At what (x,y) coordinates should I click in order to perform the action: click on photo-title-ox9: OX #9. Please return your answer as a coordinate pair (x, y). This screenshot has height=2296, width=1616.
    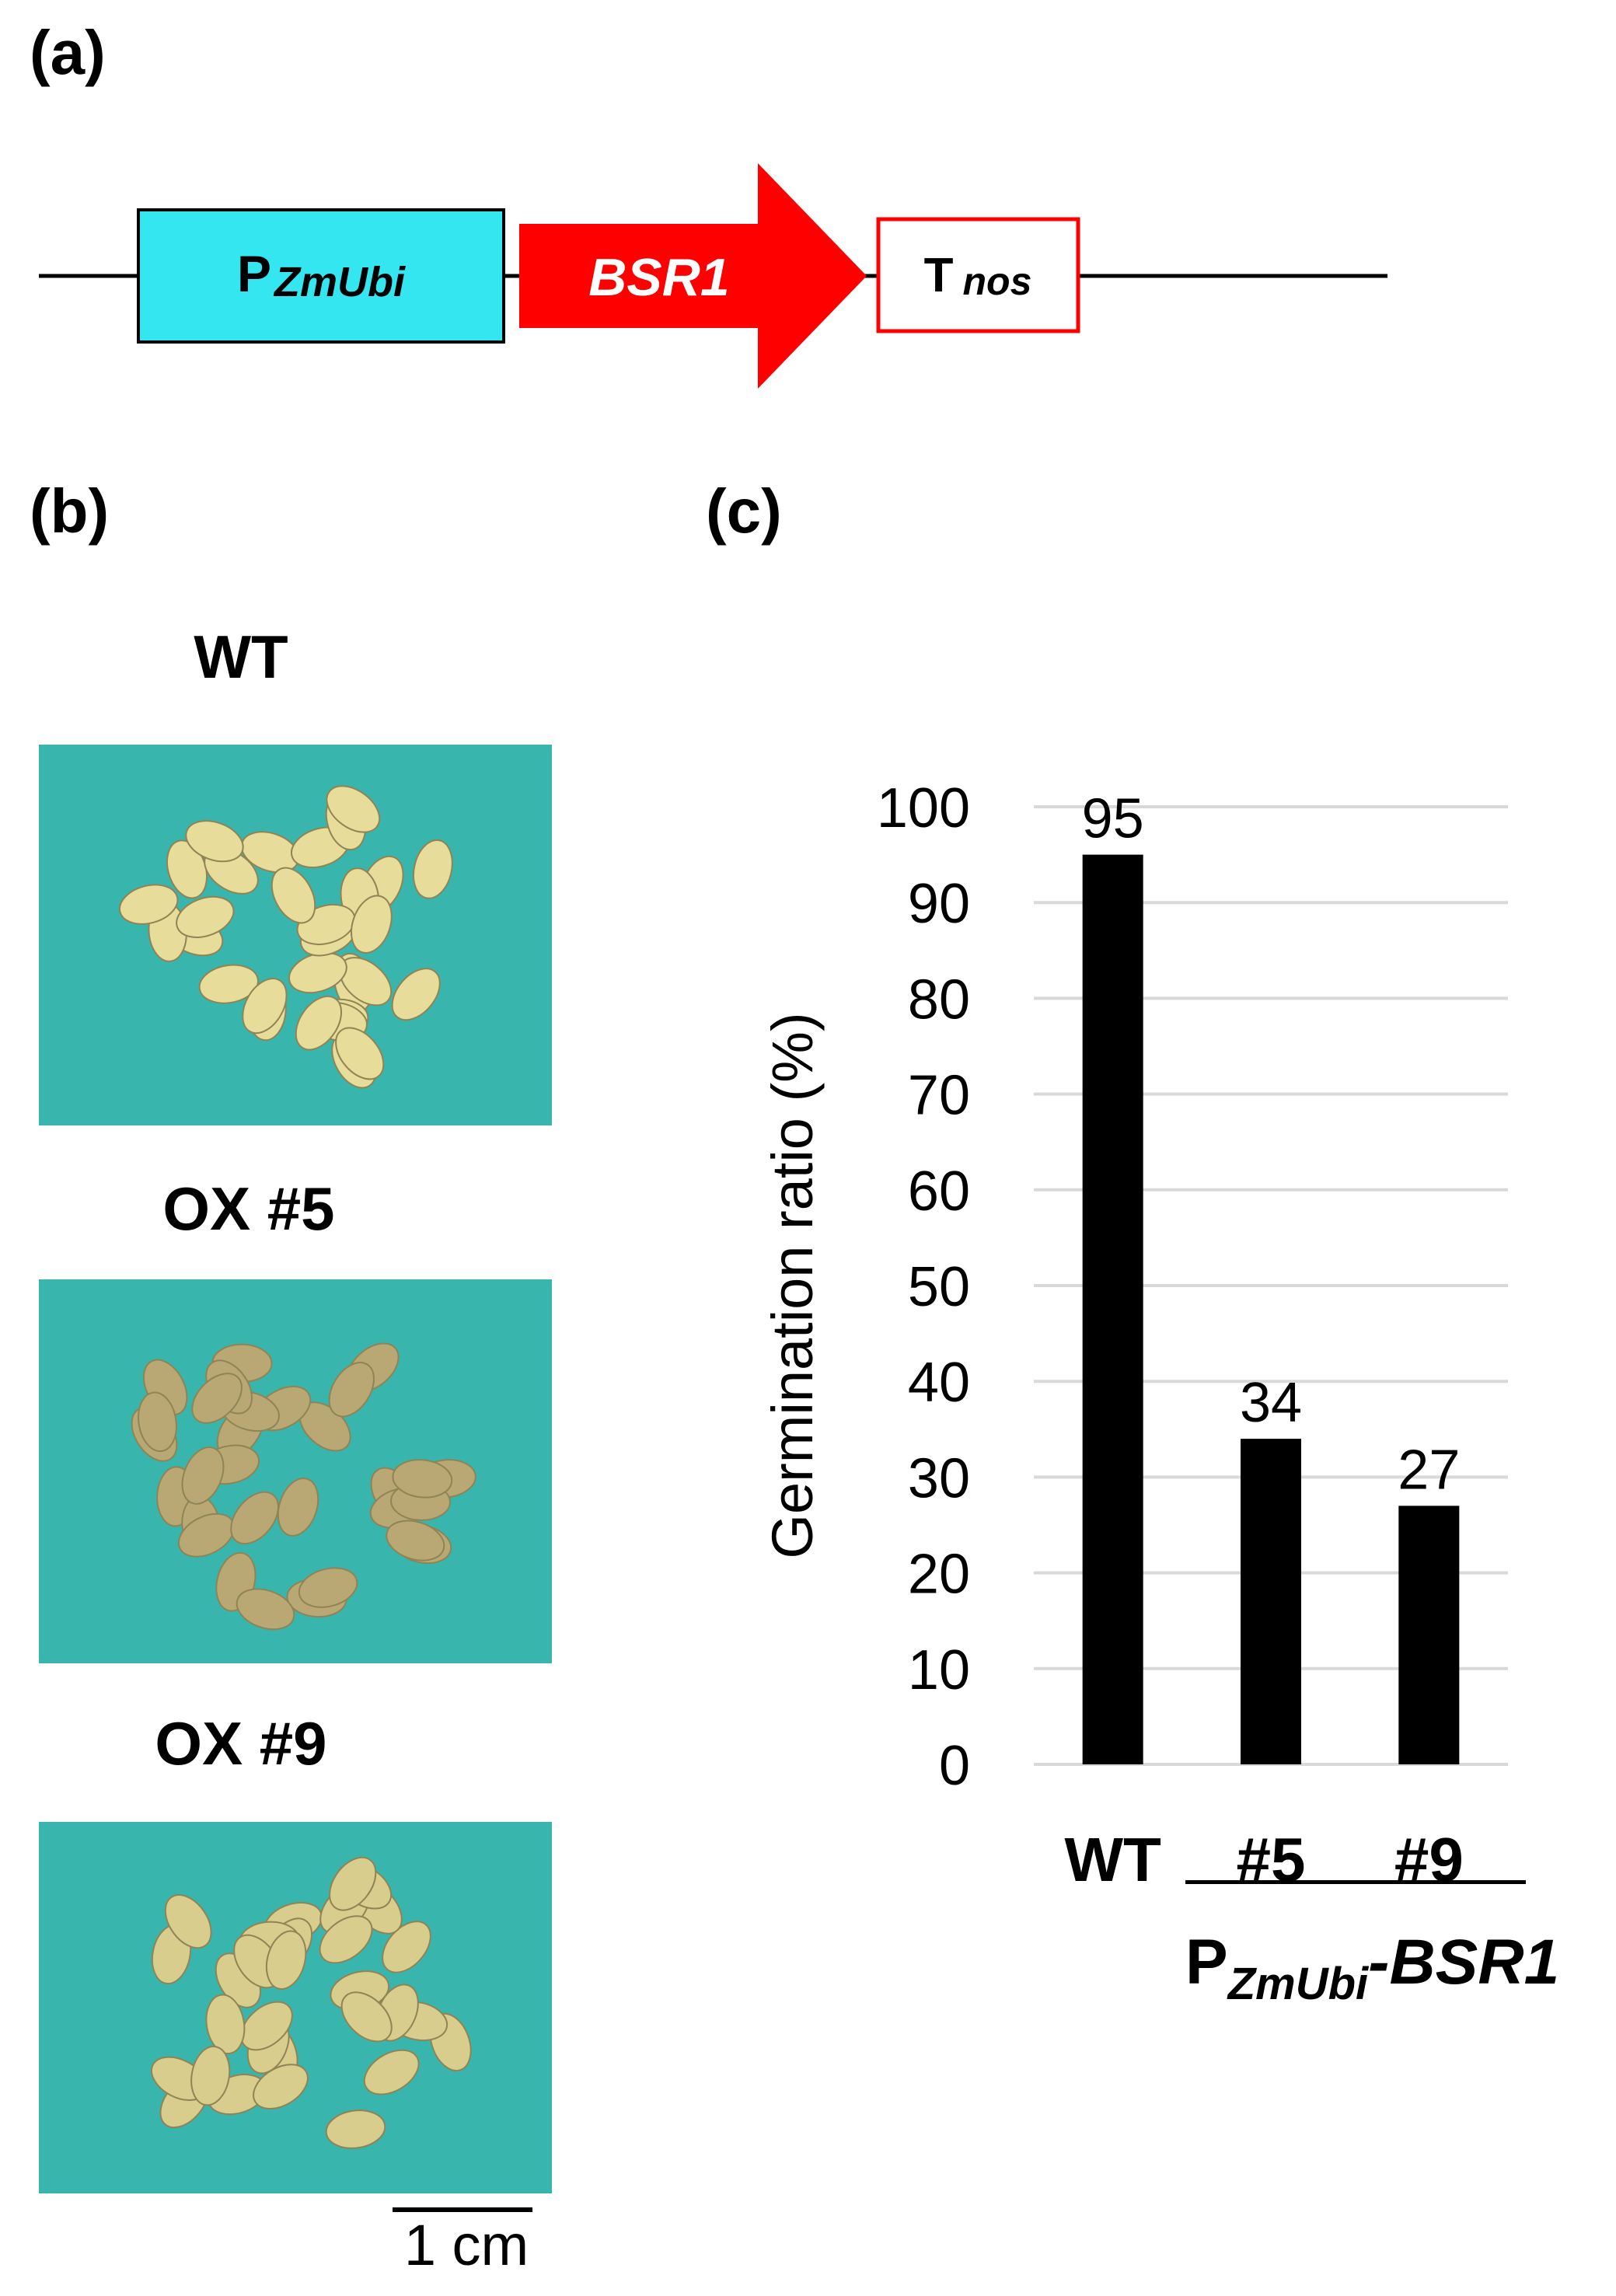
    Looking at the image, I should click on (241, 1743).